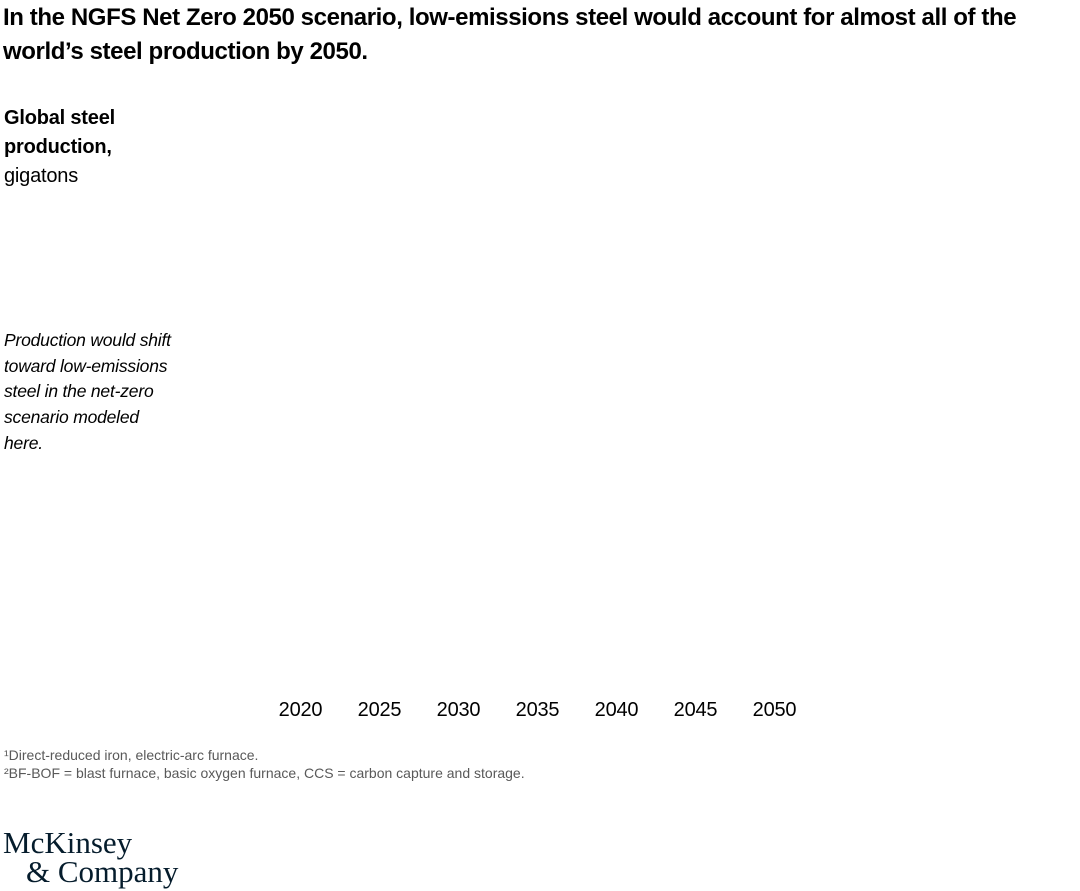 This screenshot has height=891, width=1080. I want to click on y-axis-title: Global steel production, gigatons, so click(78, 147).